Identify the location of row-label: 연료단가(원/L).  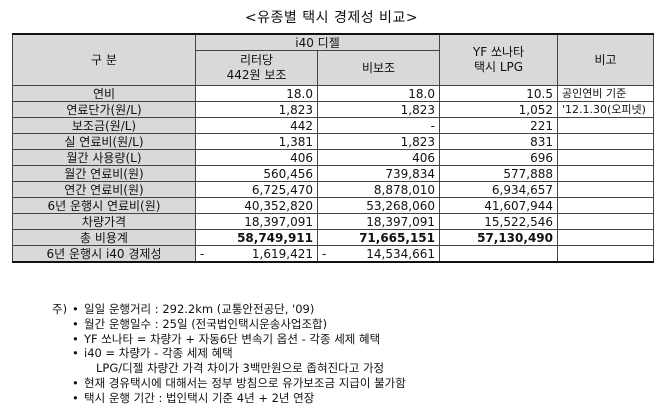
(104, 109).